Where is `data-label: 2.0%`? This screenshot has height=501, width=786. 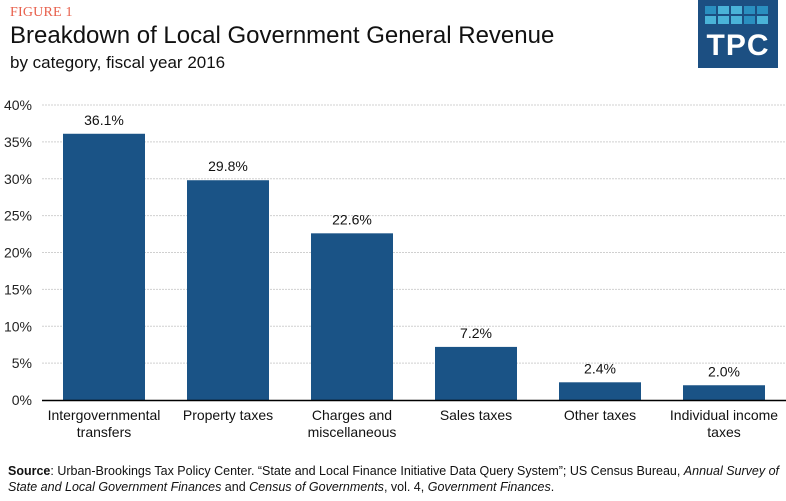 data-label: 2.0% is located at coordinates (724, 371).